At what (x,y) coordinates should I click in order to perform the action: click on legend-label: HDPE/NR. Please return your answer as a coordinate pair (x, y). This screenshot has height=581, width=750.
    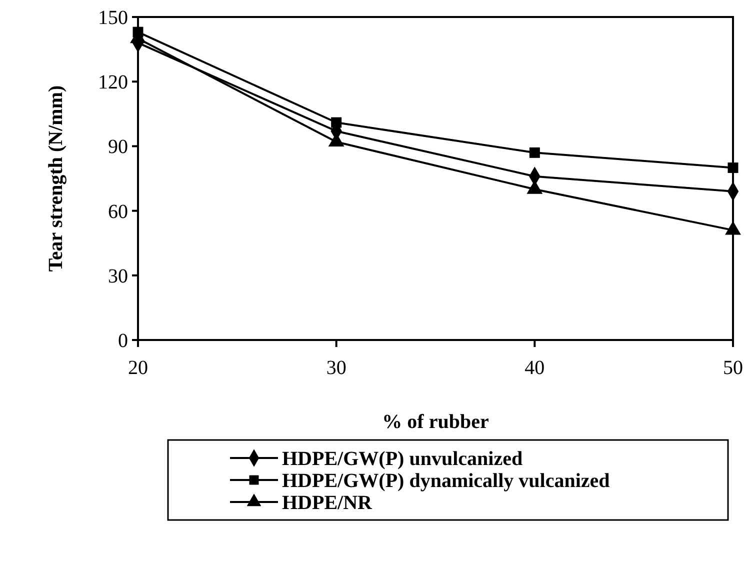
    Looking at the image, I should click on (327, 503).